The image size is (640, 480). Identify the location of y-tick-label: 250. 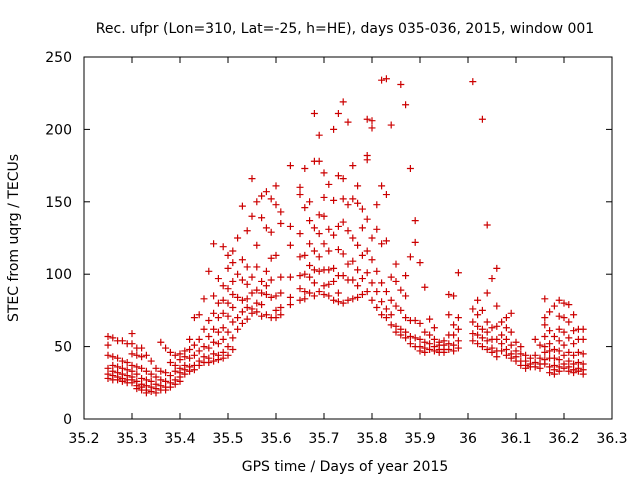
(58, 58).